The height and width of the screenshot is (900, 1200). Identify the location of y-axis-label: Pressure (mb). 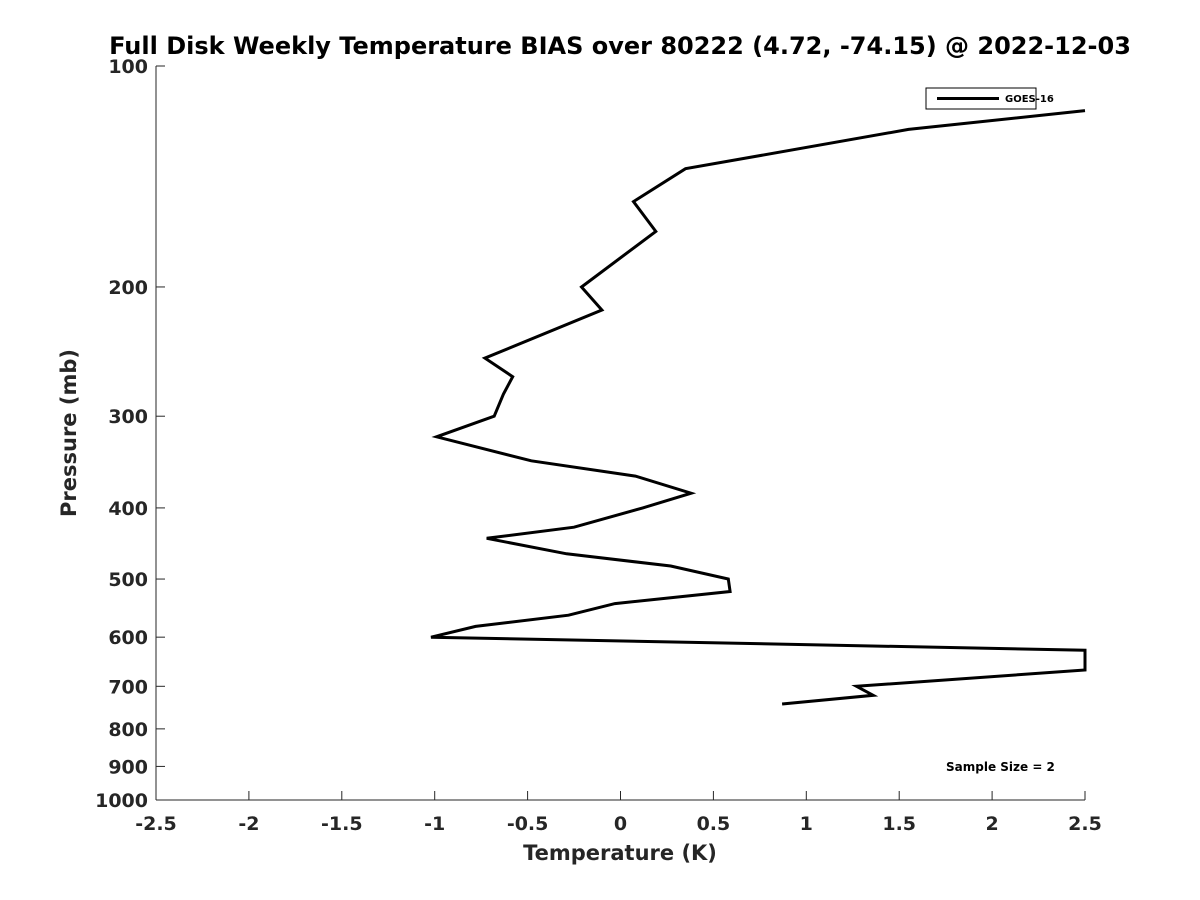
(69, 433).